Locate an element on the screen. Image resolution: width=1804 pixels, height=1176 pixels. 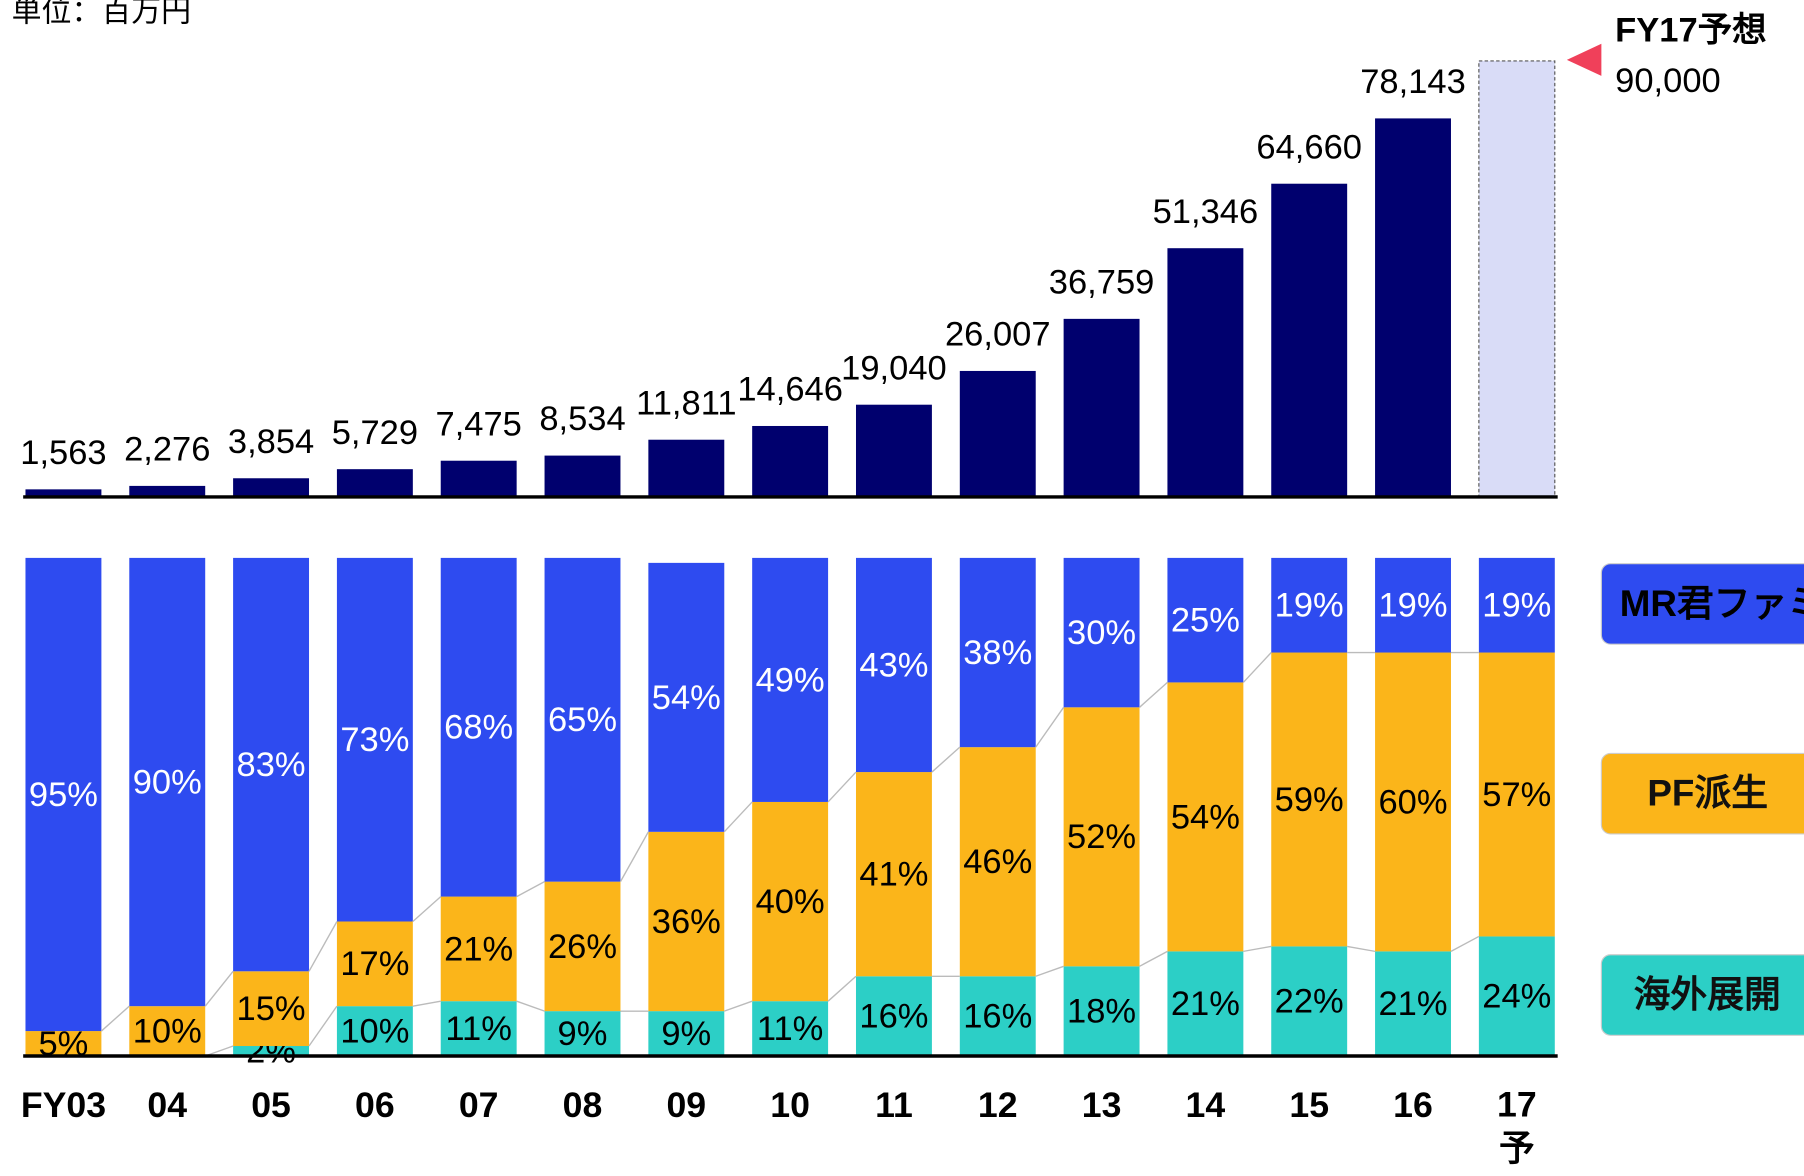
value-label: 30% is located at coordinates (1101, 633).